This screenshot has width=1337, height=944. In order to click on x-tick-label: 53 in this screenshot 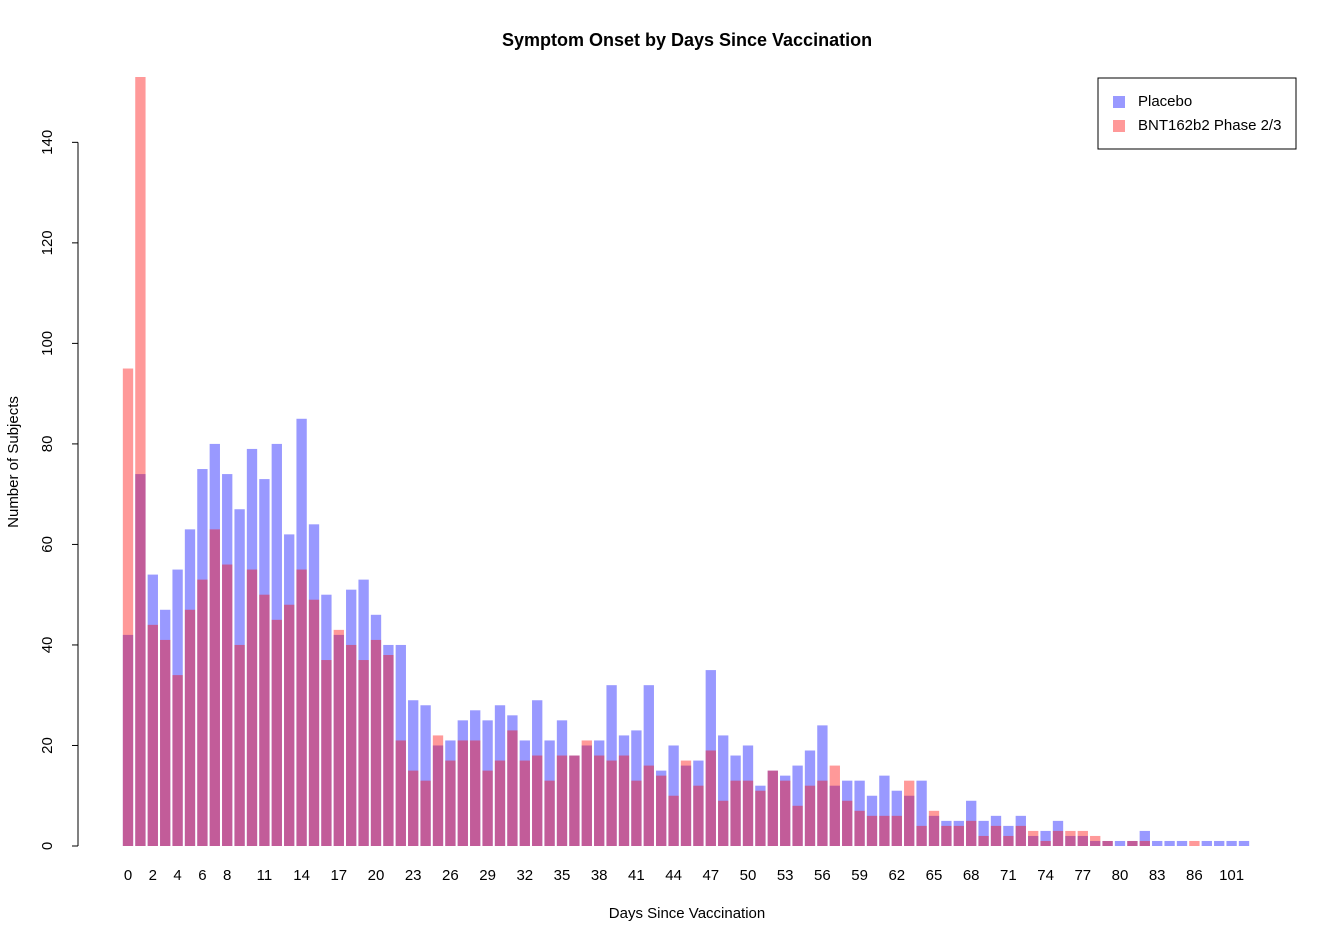, I will do `click(785, 875)`.